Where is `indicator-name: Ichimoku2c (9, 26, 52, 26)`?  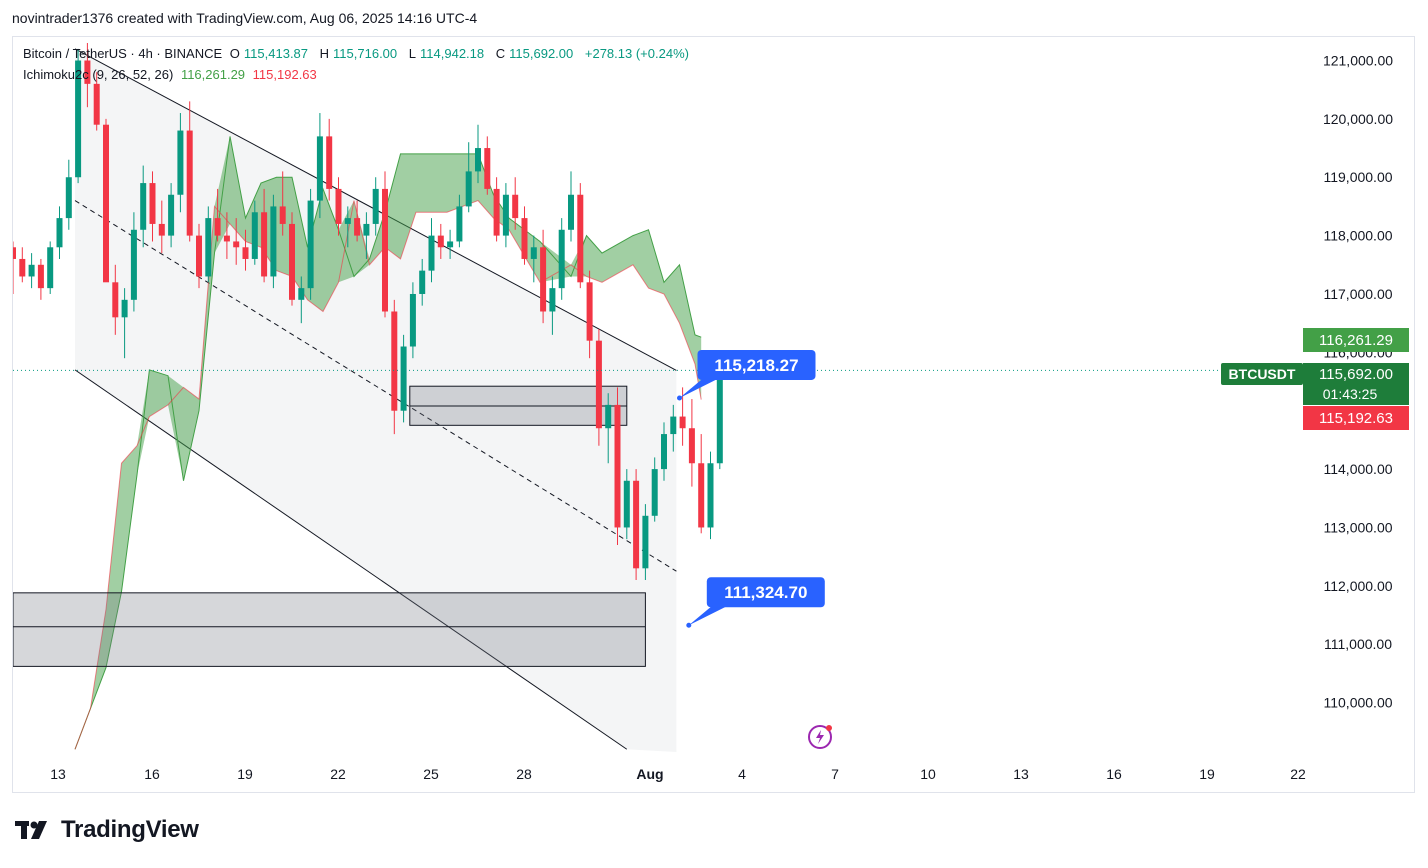
indicator-name: Ichimoku2c (9, 26, 52, 26) is located at coordinates (98, 74).